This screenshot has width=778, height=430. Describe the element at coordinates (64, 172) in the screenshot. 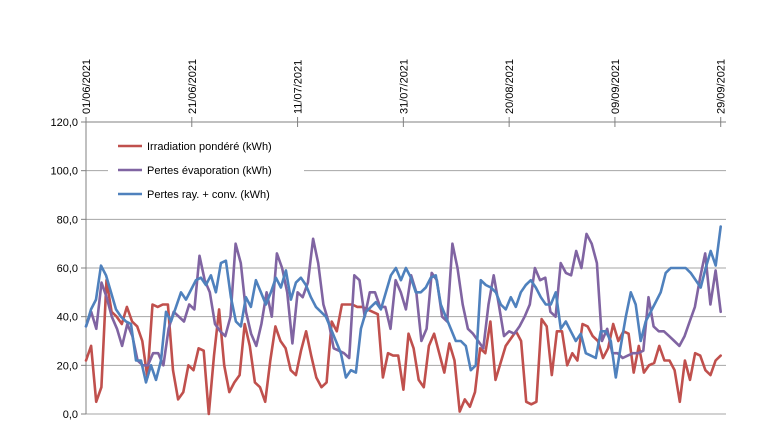

I see `y-tick-label: 100,0` at that location.